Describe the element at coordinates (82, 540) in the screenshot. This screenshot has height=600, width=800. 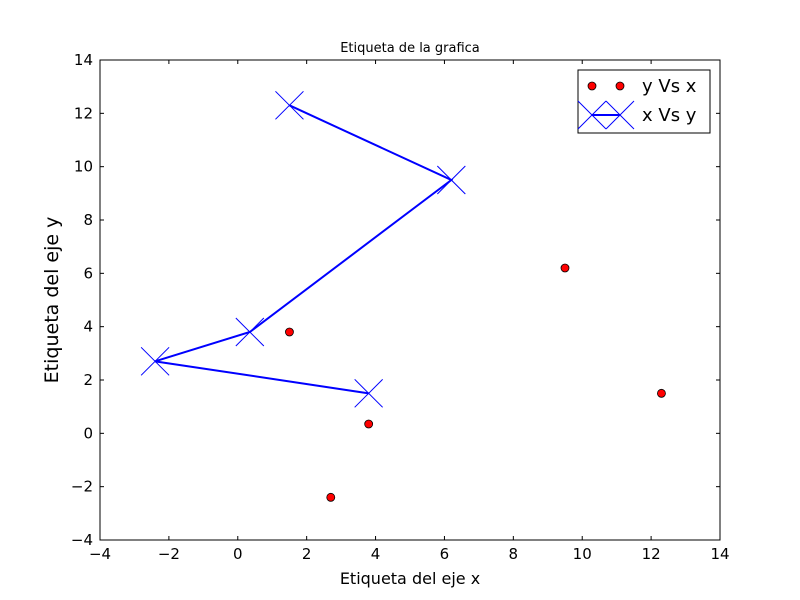
I see `y-tick-label: −4` at that location.